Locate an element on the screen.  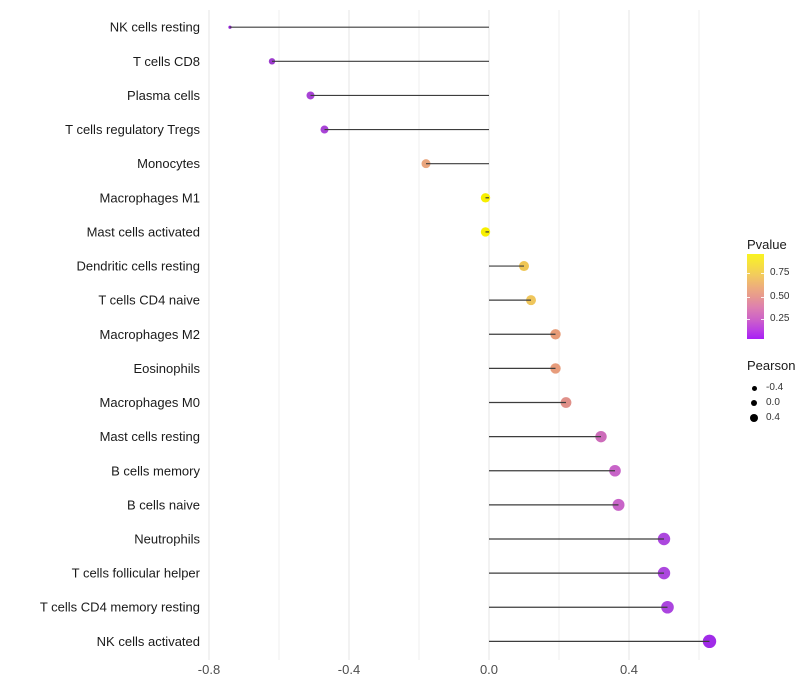
y-axis-label: Macrophages M2 is located at coordinates (150, 334).